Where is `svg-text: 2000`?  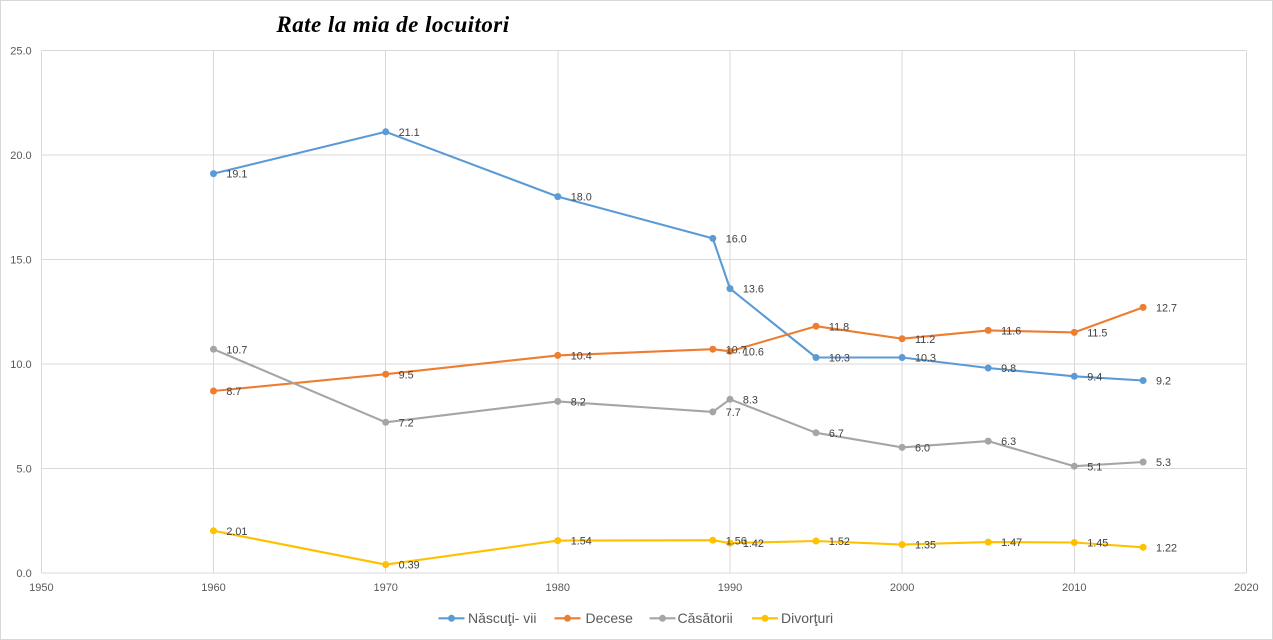 svg-text: 2000 is located at coordinates (902, 588).